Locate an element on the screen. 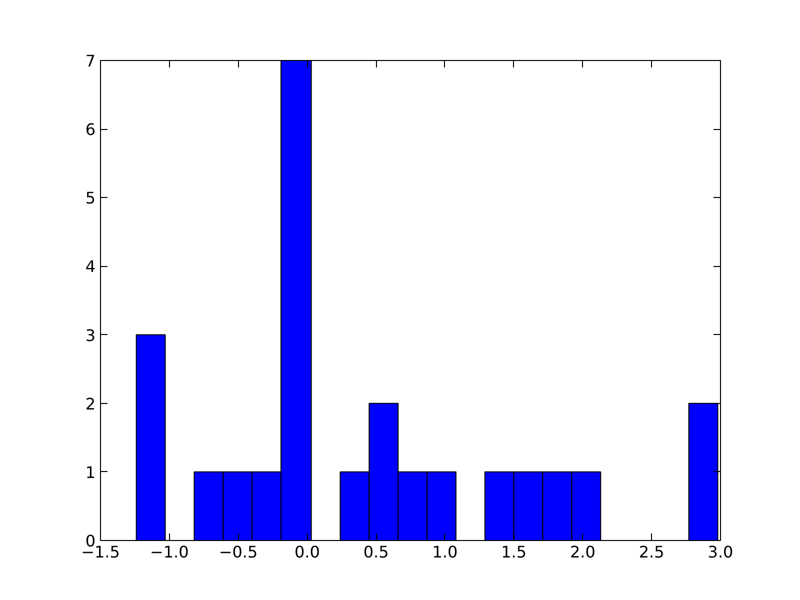 The height and width of the screenshot is (600, 800). y-tick-label: 5 is located at coordinates (90, 198).